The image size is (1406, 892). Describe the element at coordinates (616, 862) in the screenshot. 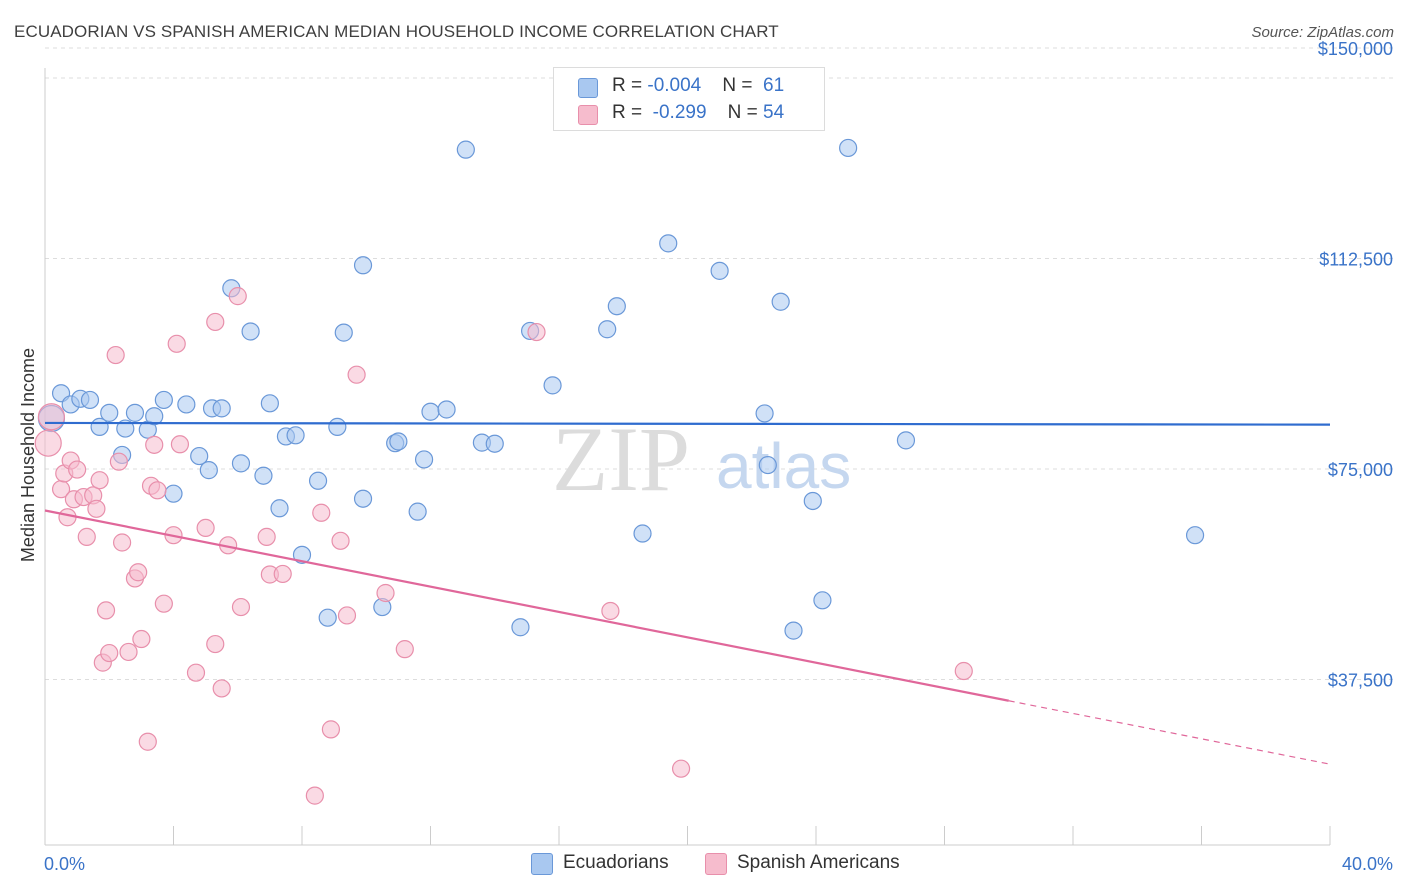

I see `legend-label-ecuadorians: Ecuadorians` at that location.